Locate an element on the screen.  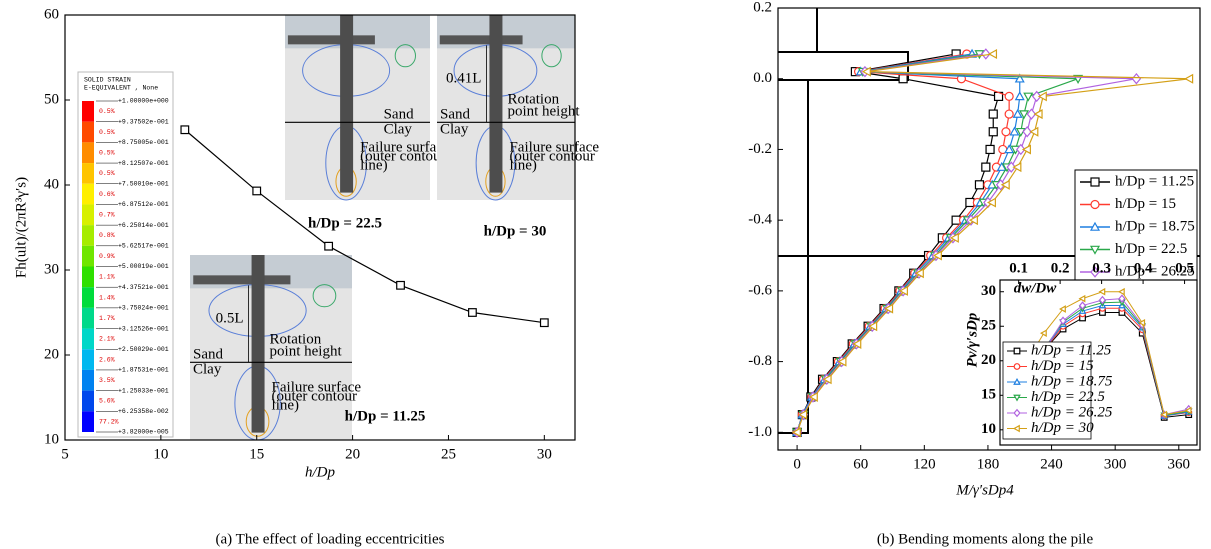
y-tick-label: -0.6 is located at coordinates (760, 290).